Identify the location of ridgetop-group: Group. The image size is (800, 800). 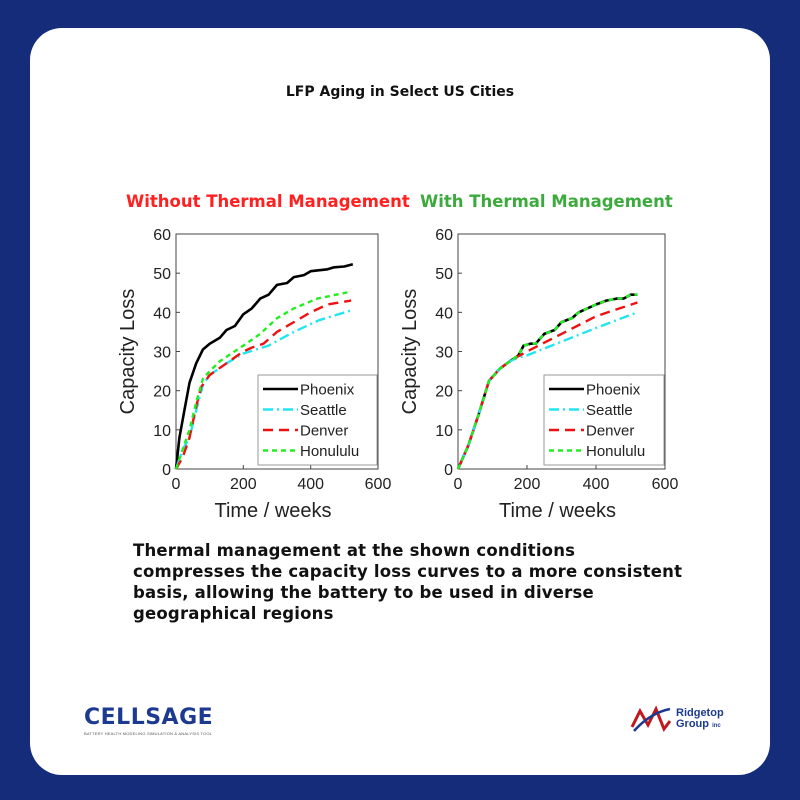
(692, 724).